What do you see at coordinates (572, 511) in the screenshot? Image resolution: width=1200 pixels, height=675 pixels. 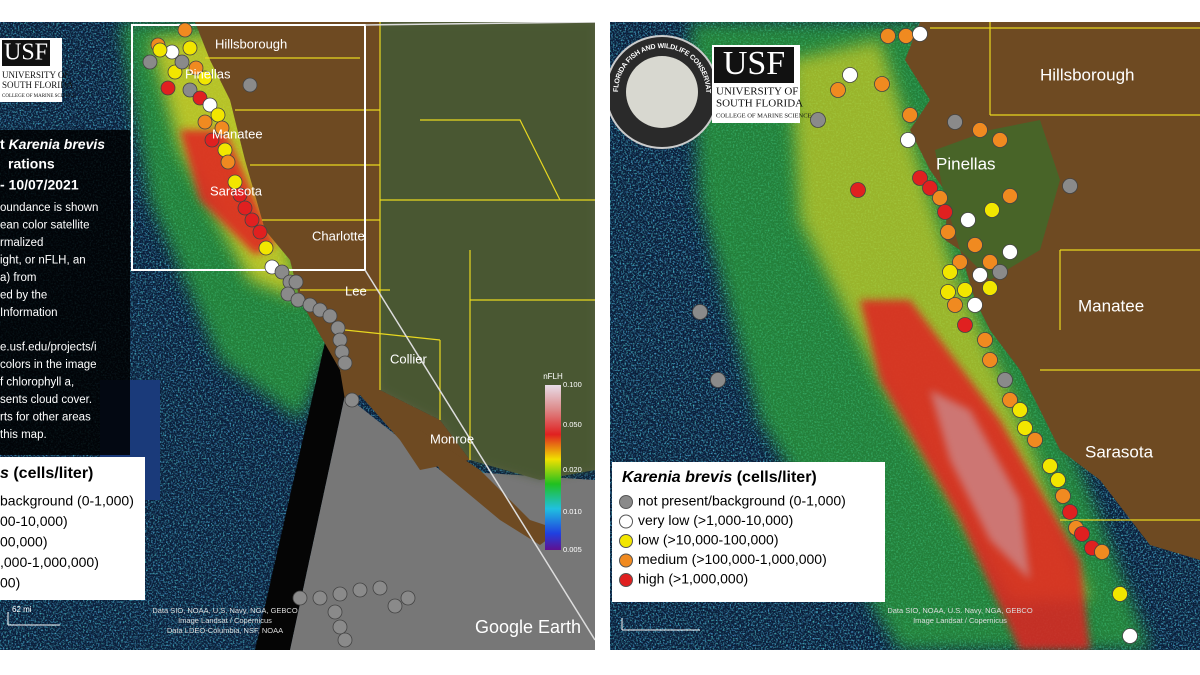 I see `colorbar-tick: 0.010` at bounding box center [572, 511].